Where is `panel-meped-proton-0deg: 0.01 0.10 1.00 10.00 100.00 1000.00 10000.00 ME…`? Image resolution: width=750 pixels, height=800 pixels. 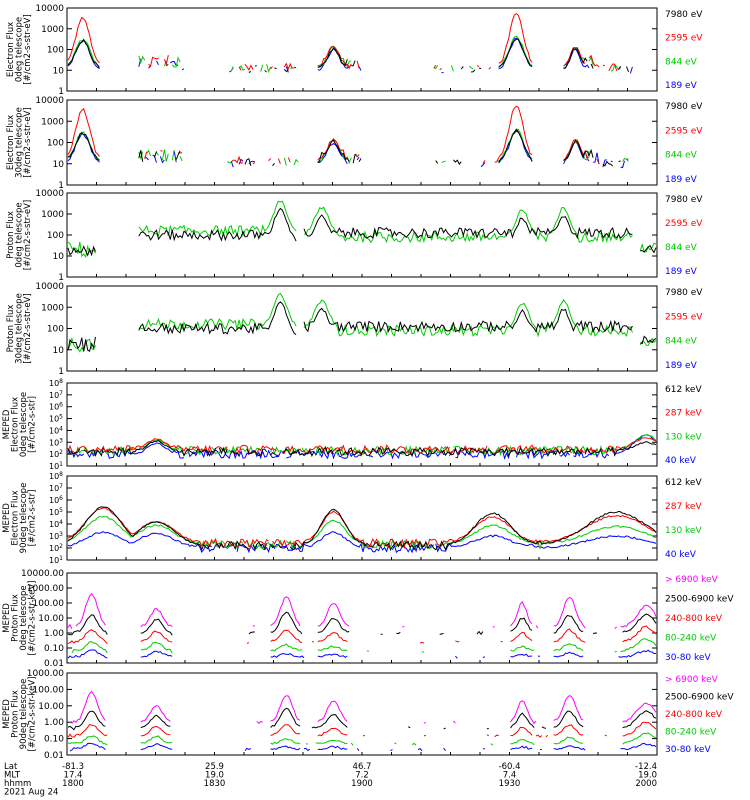 panel-meped-proton-0deg: 0.01 0.10 1.00 10.00 100.00 1000.00 10000.00 ME… is located at coordinates (368, 619).